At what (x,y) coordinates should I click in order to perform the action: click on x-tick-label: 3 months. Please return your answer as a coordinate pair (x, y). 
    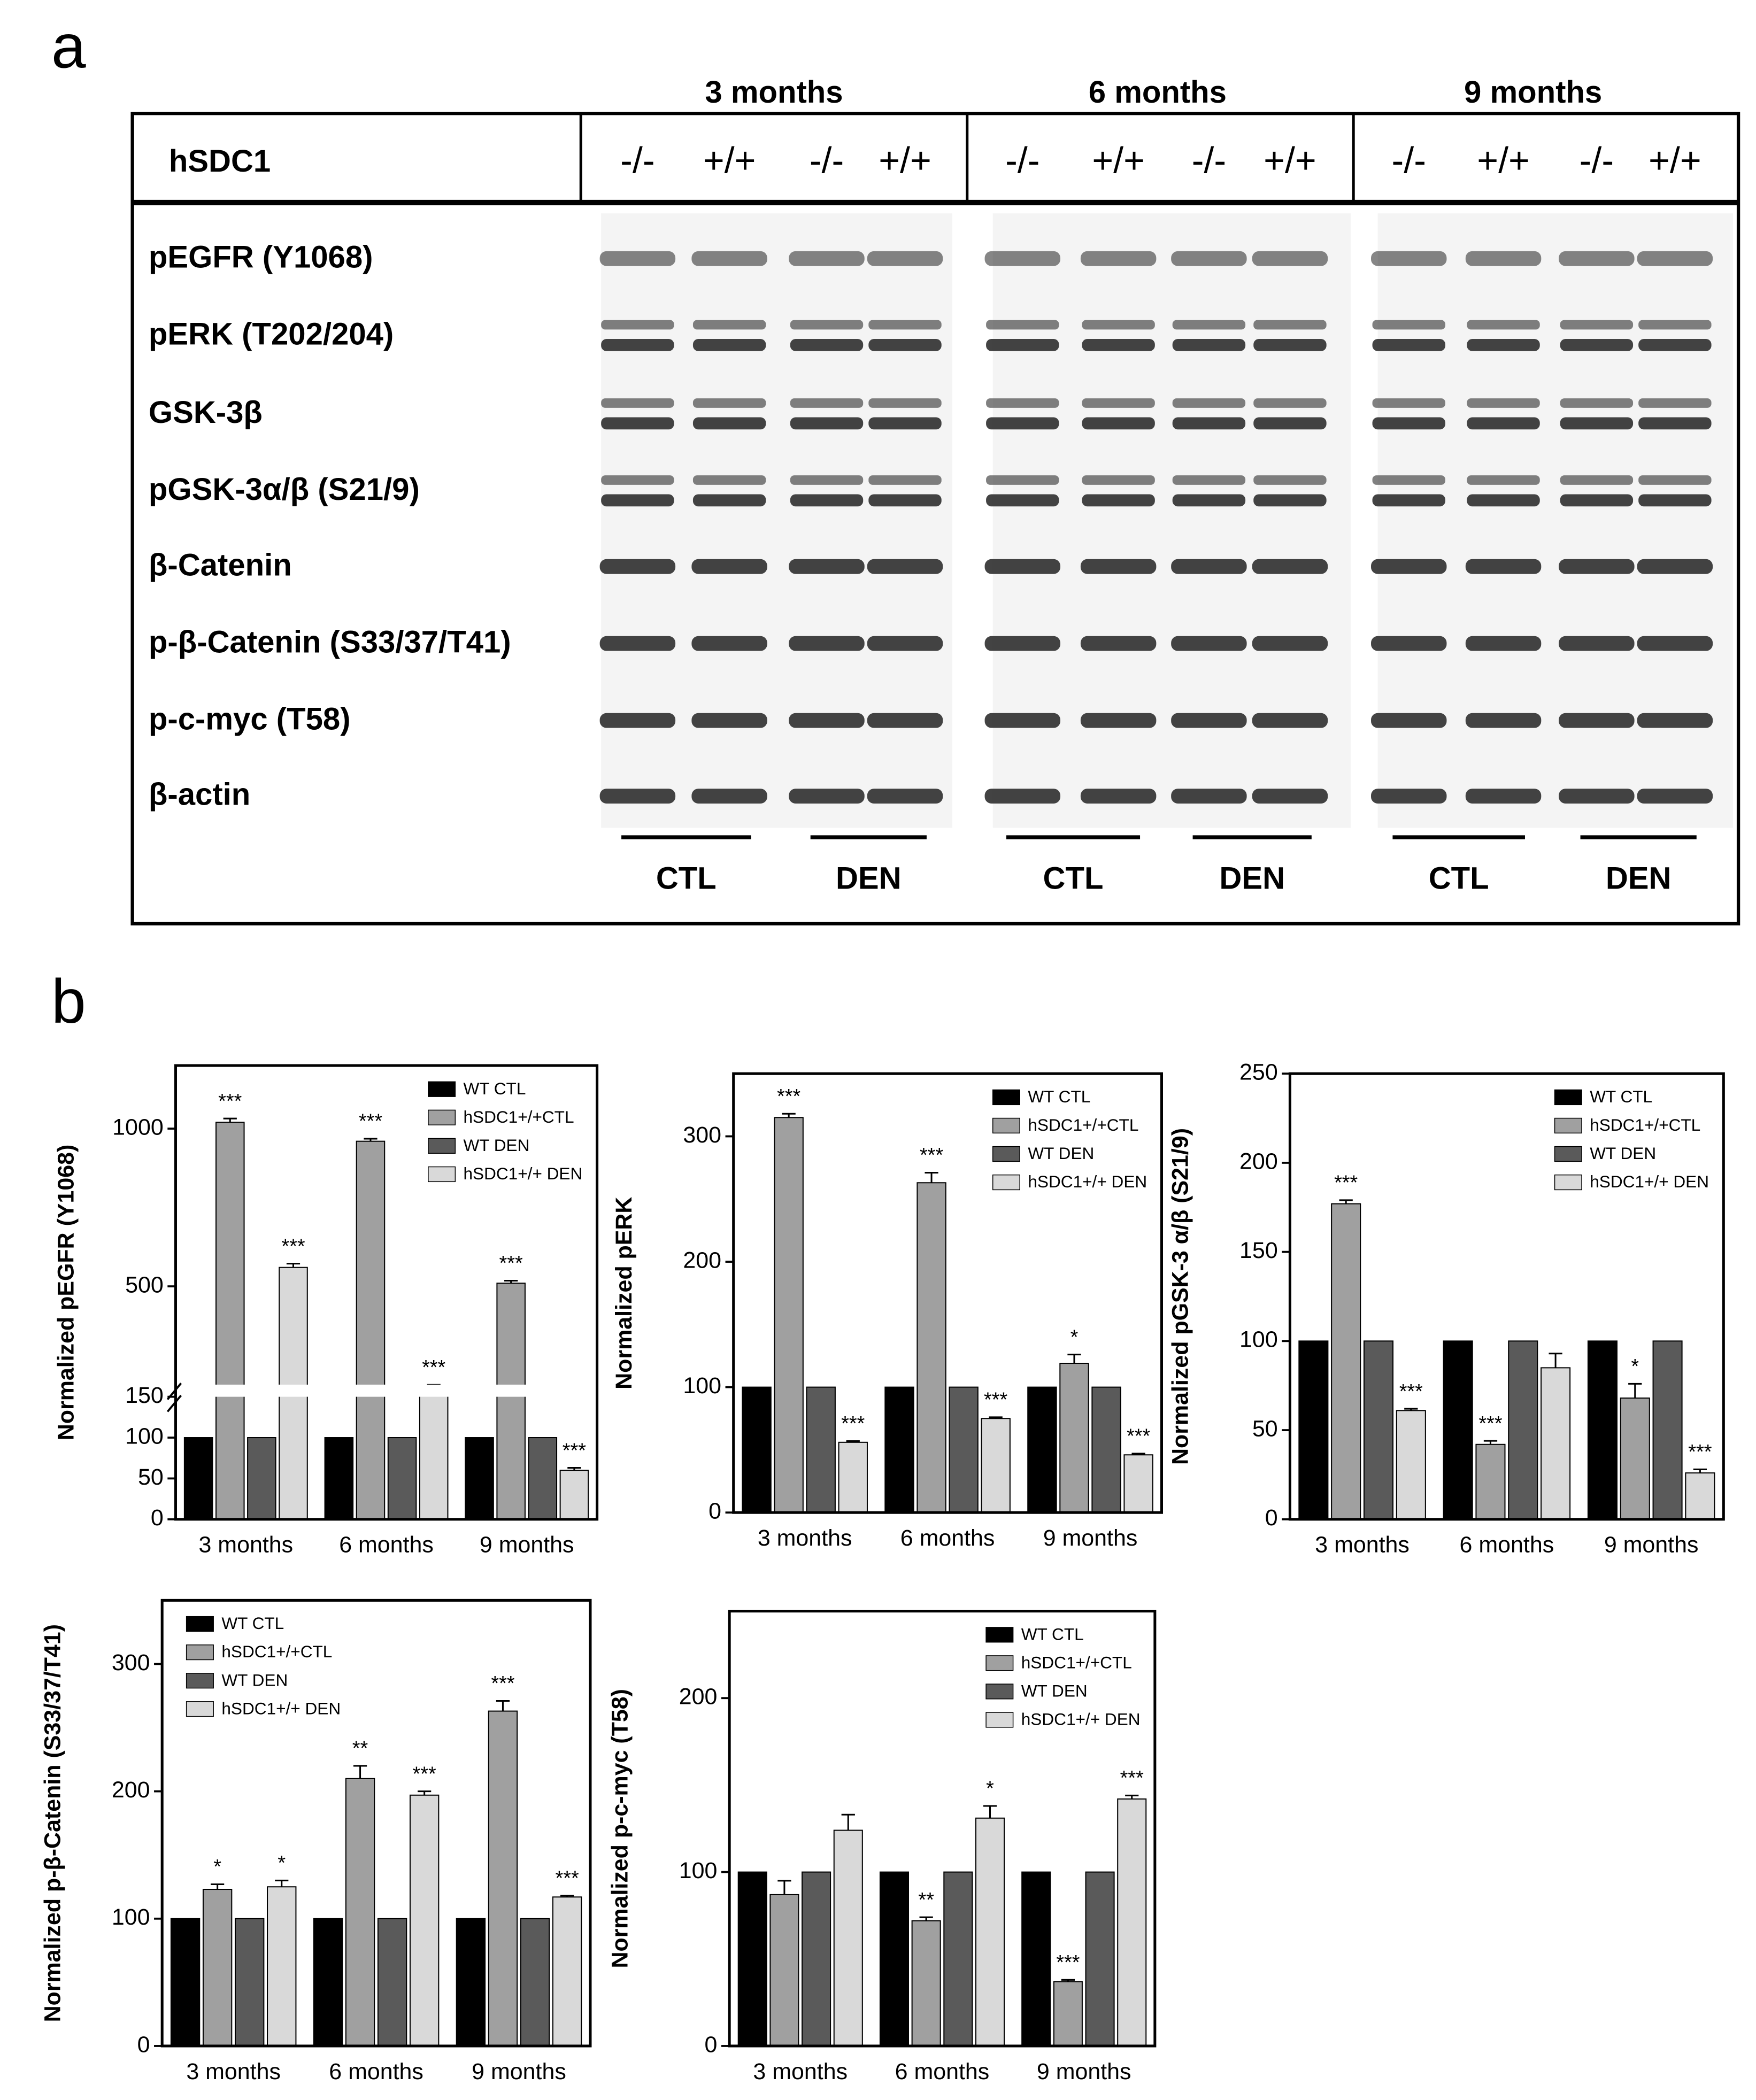
    Looking at the image, I should click on (1362, 1545).